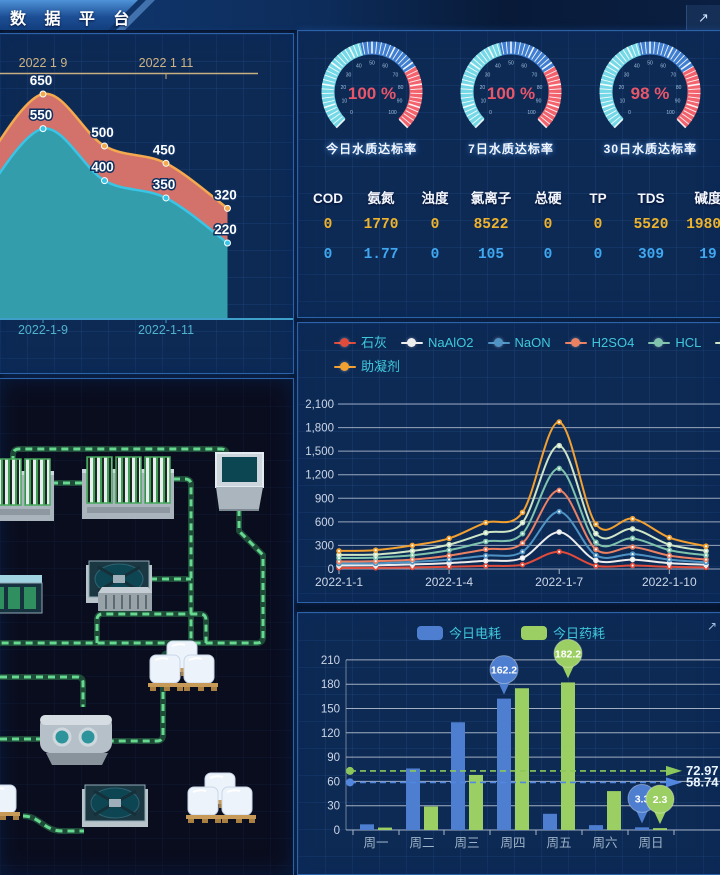 The height and width of the screenshot is (875, 720). I want to click on gauge-today: 0 10 20 30 40 50 60 70 80 90 100 100 % 今日水质达标率, so click(371, 96).